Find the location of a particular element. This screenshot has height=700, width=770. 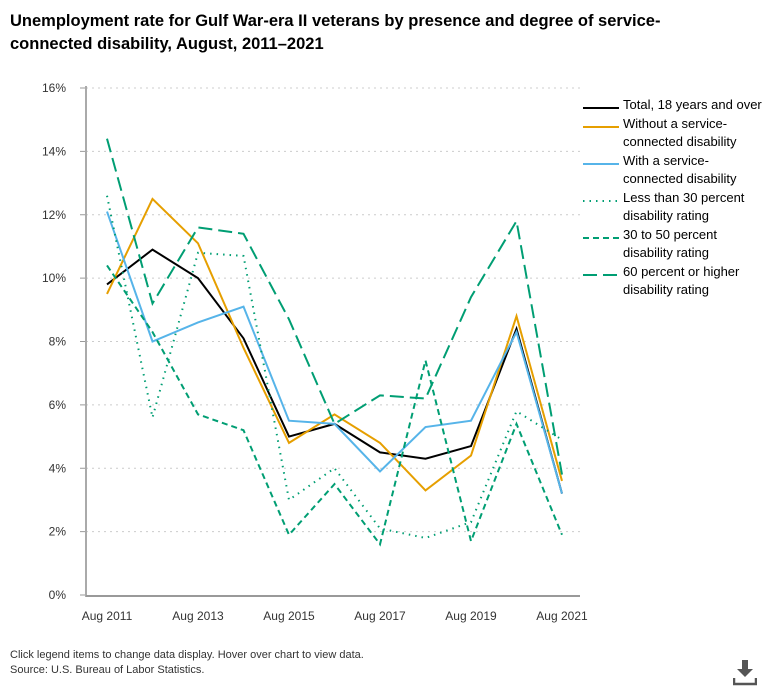

y-tick-label: 14% is located at coordinates (54, 151).